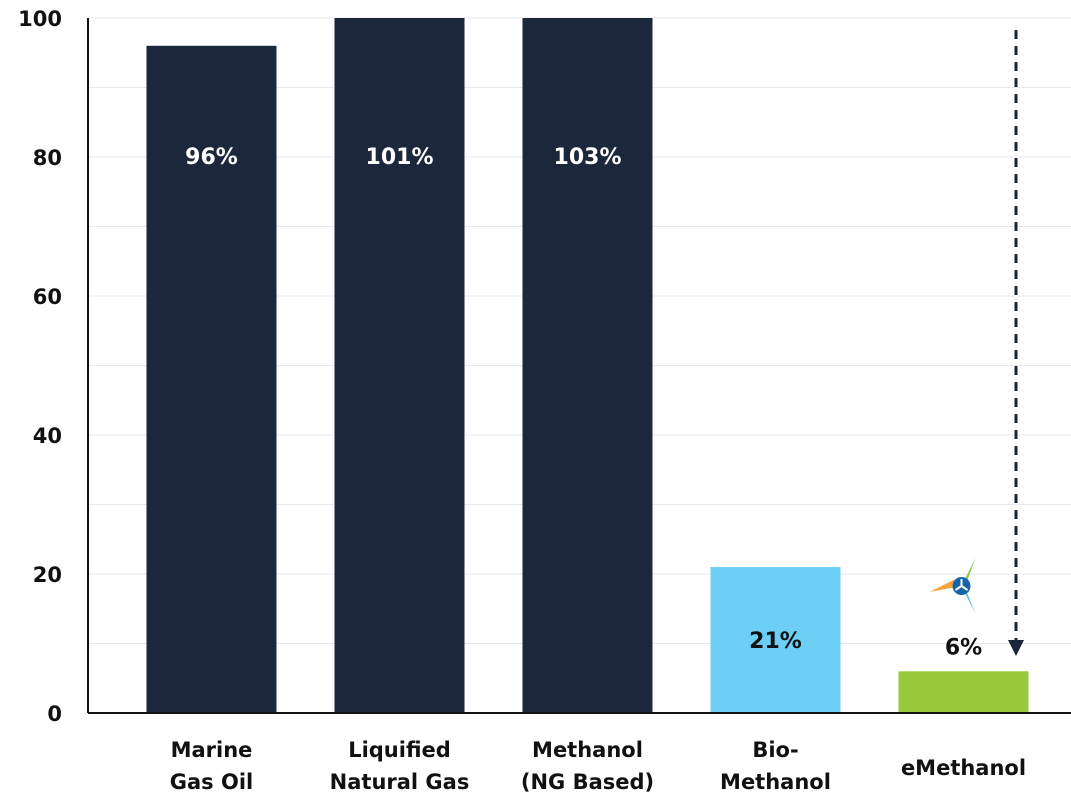 This screenshot has width=1071, height=799. What do you see at coordinates (47, 158) in the screenshot?
I see `y-tick-label: 80` at bounding box center [47, 158].